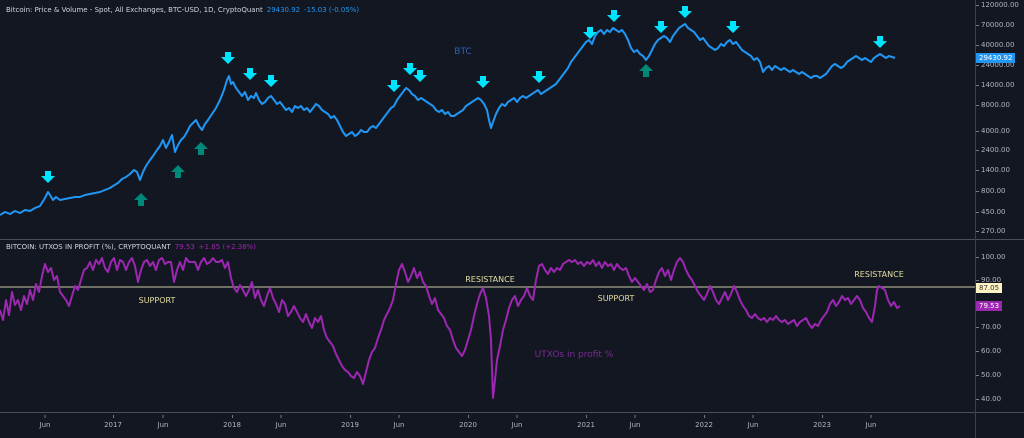 The width and height of the screenshot is (1024, 438). I want to click on price-tick: 2400.00, so click(993, 150).